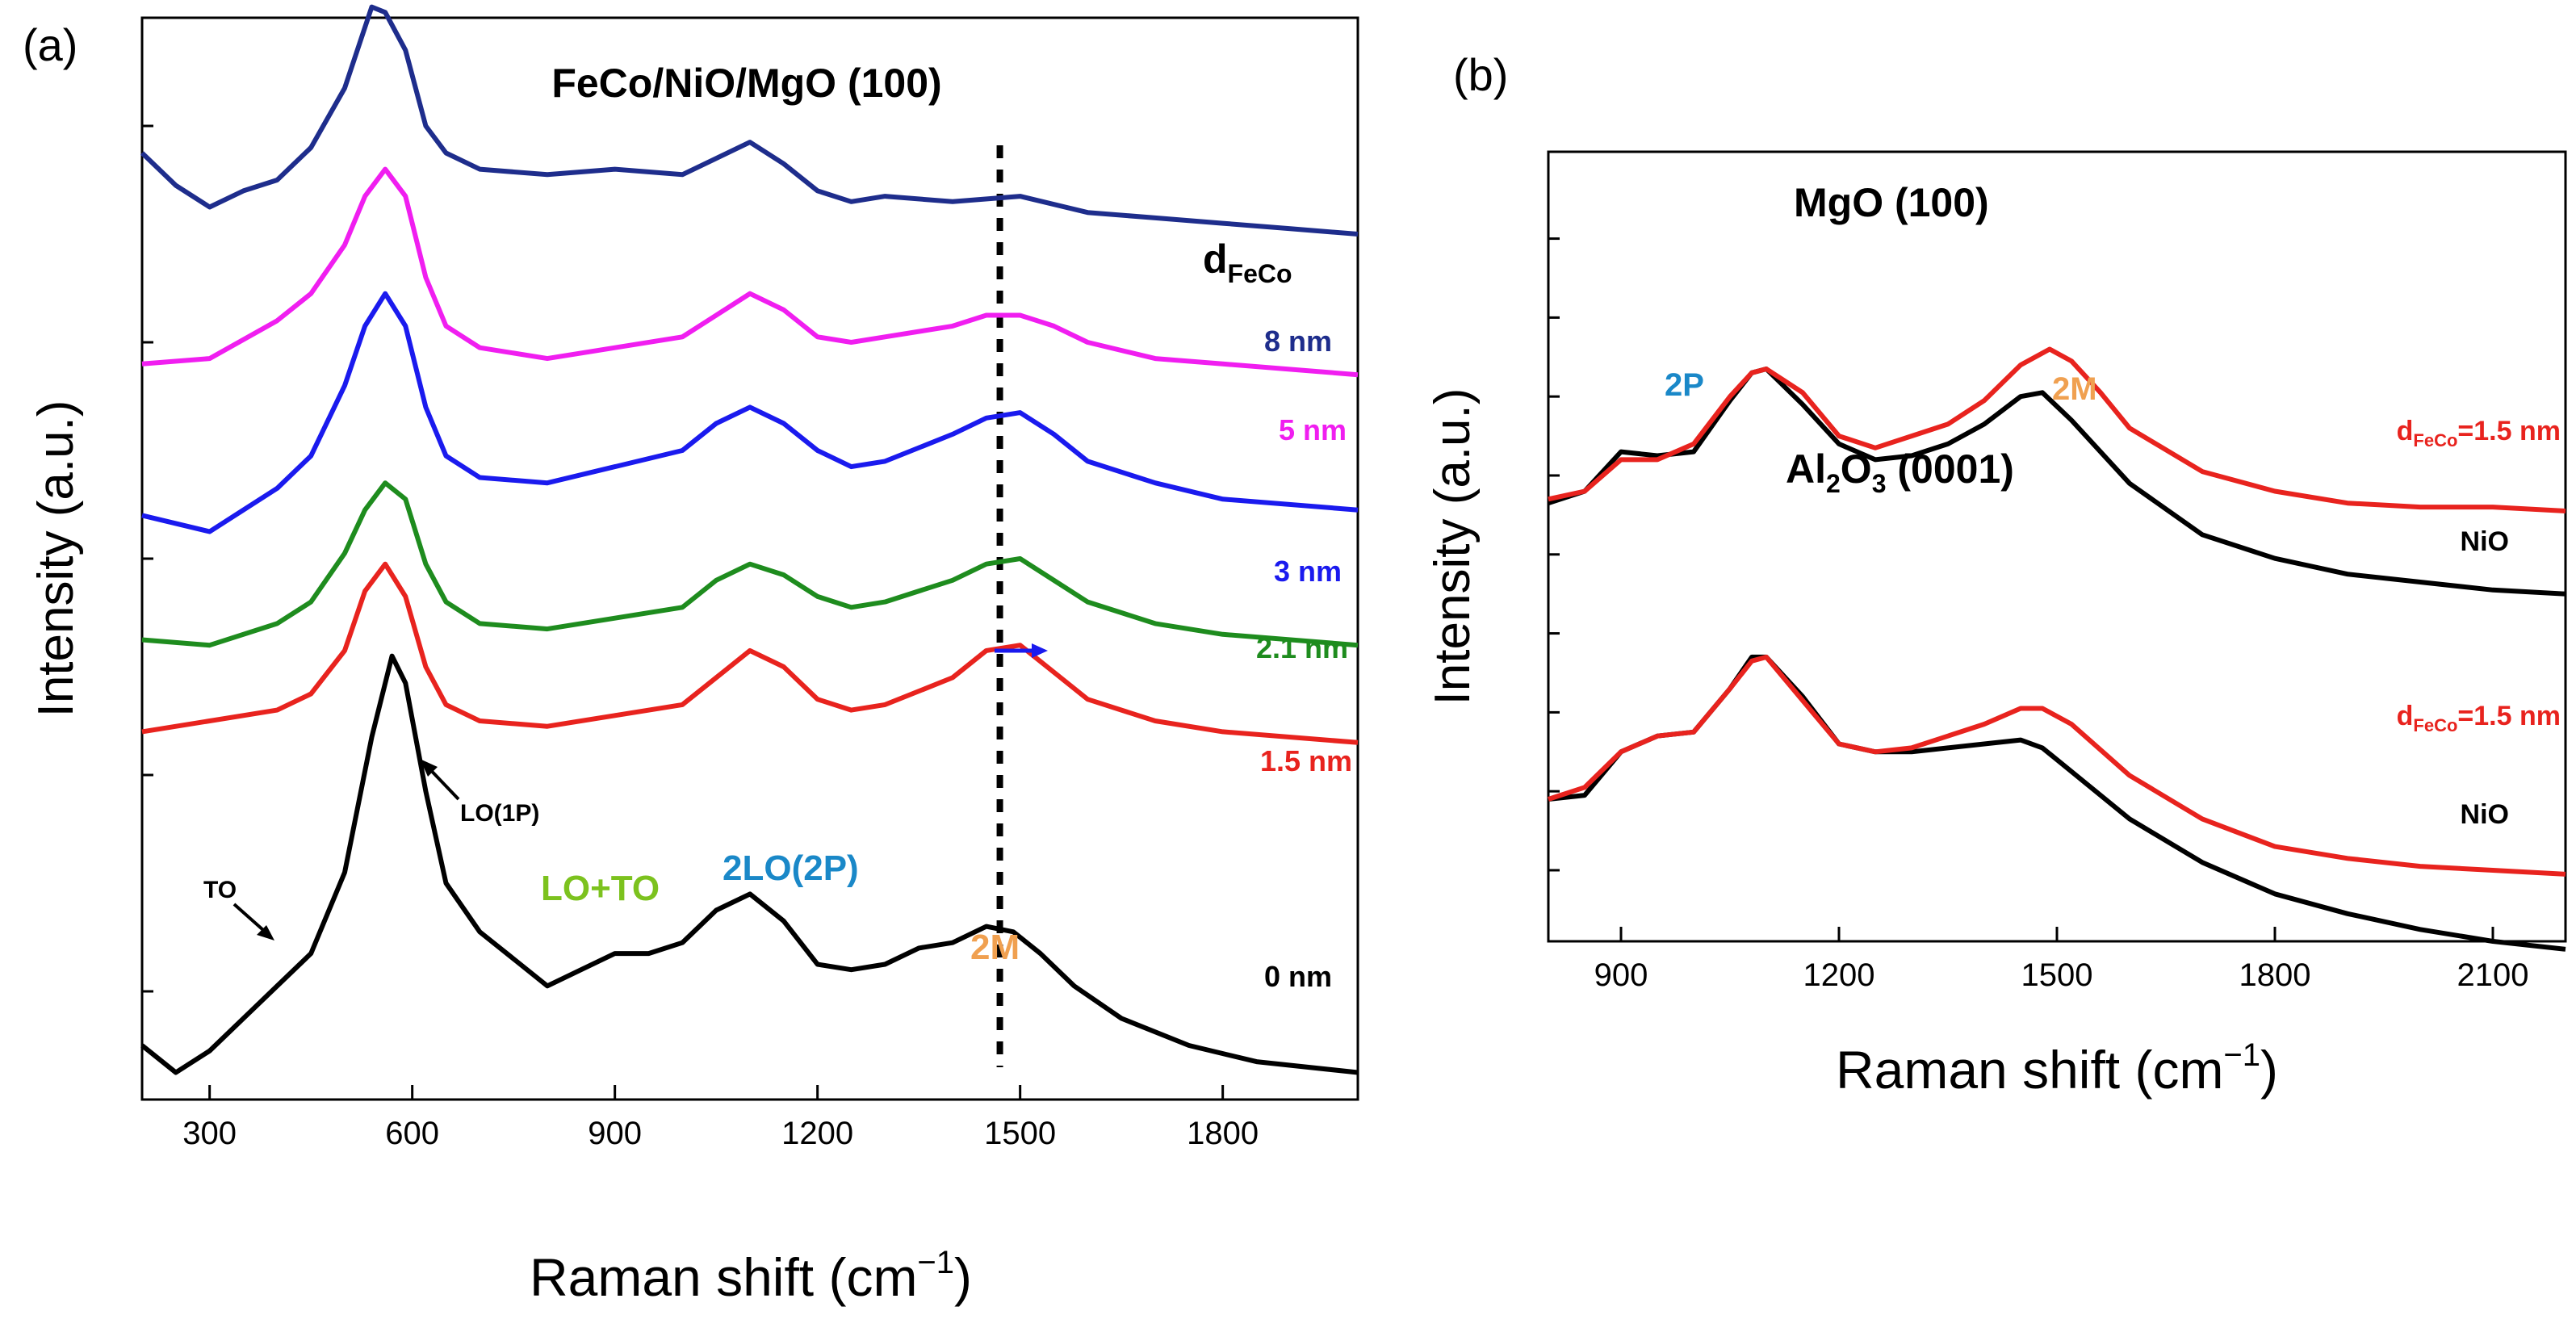 The height and width of the screenshot is (1328, 2576). What do you see at coordinates (1298, 977) in the screenshot?
I see `series-label-0nm: 0 nm` at bounding box center [1298, 977].